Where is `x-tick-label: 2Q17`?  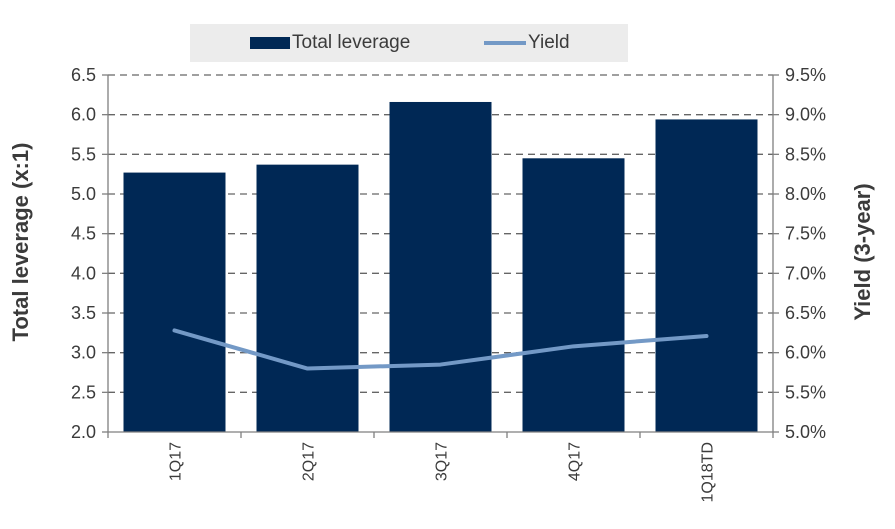
x-tick-label: 2Q17 is located at coordinates (309, 461).